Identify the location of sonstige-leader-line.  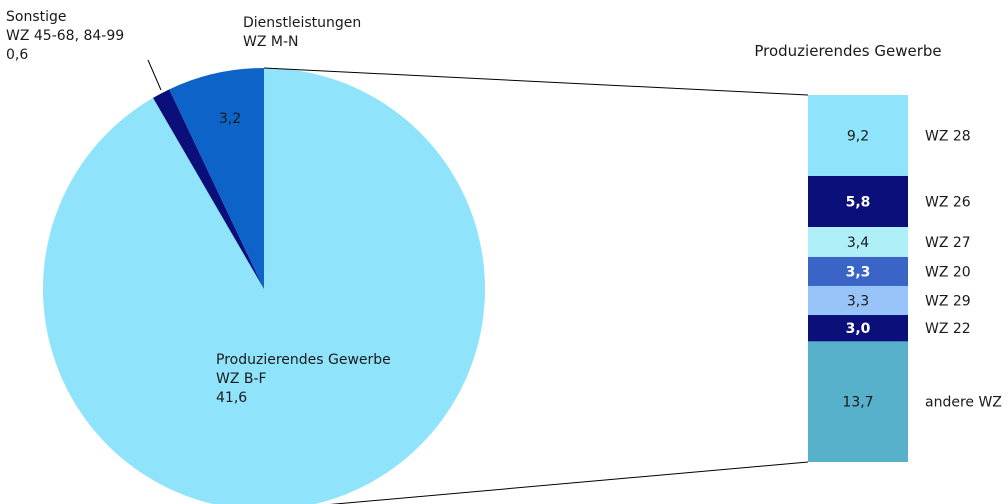
(154, 75).